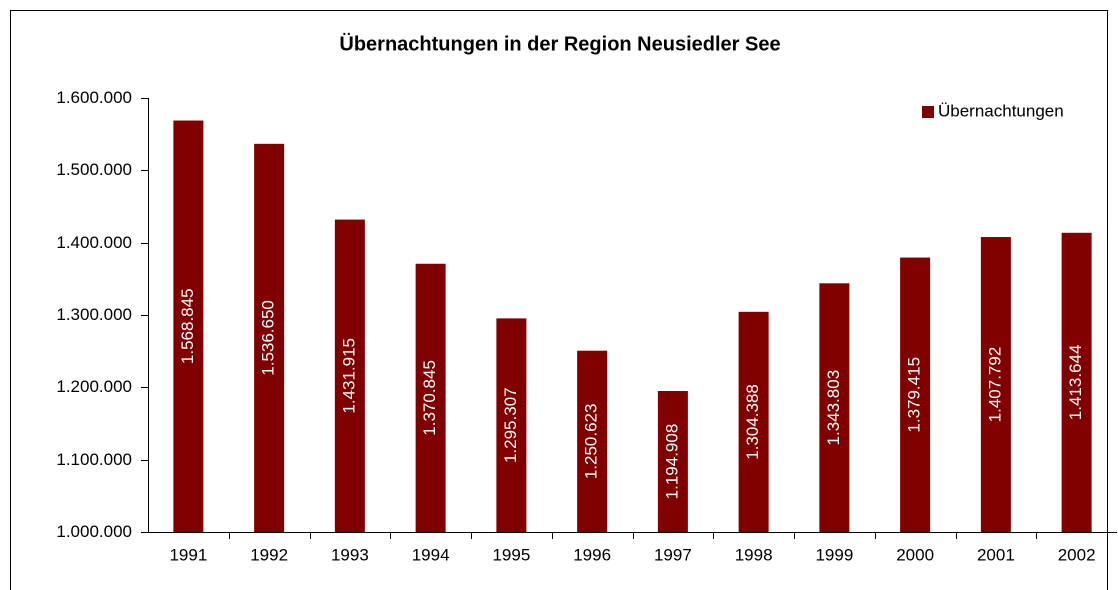 This screenshot has width=1118, height=590. I want to click on value-label: 1.194.908, so click(671, 462).